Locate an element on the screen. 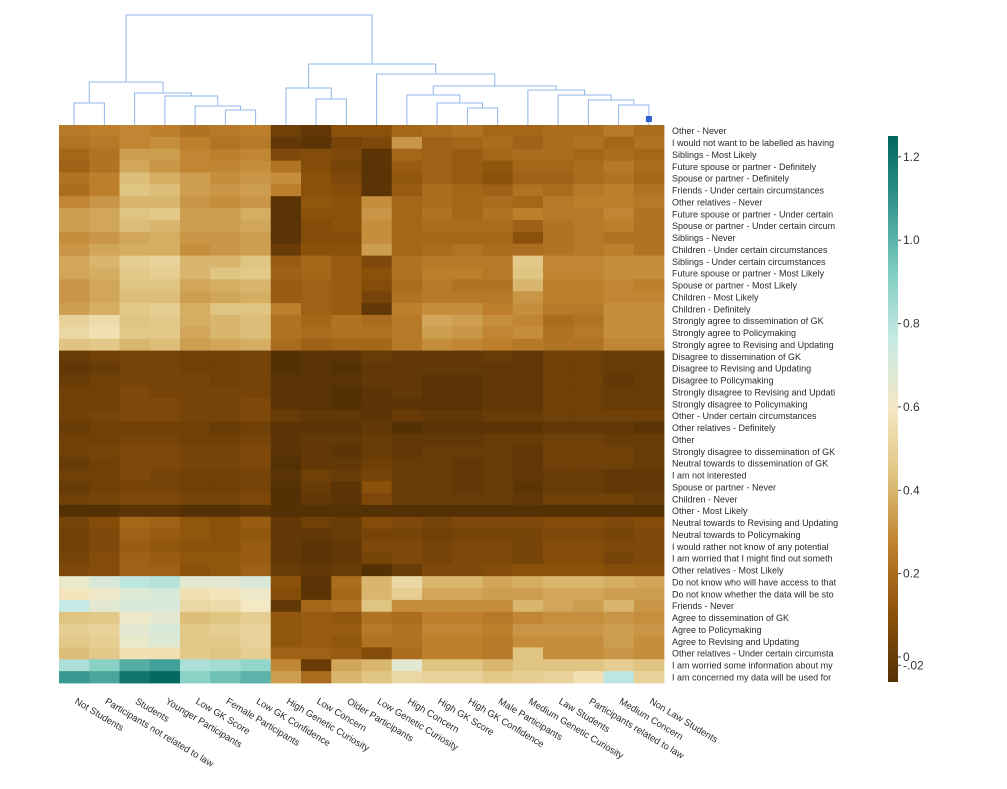  row-label: Agree to Policymaking is located at coordinates (717, 630).